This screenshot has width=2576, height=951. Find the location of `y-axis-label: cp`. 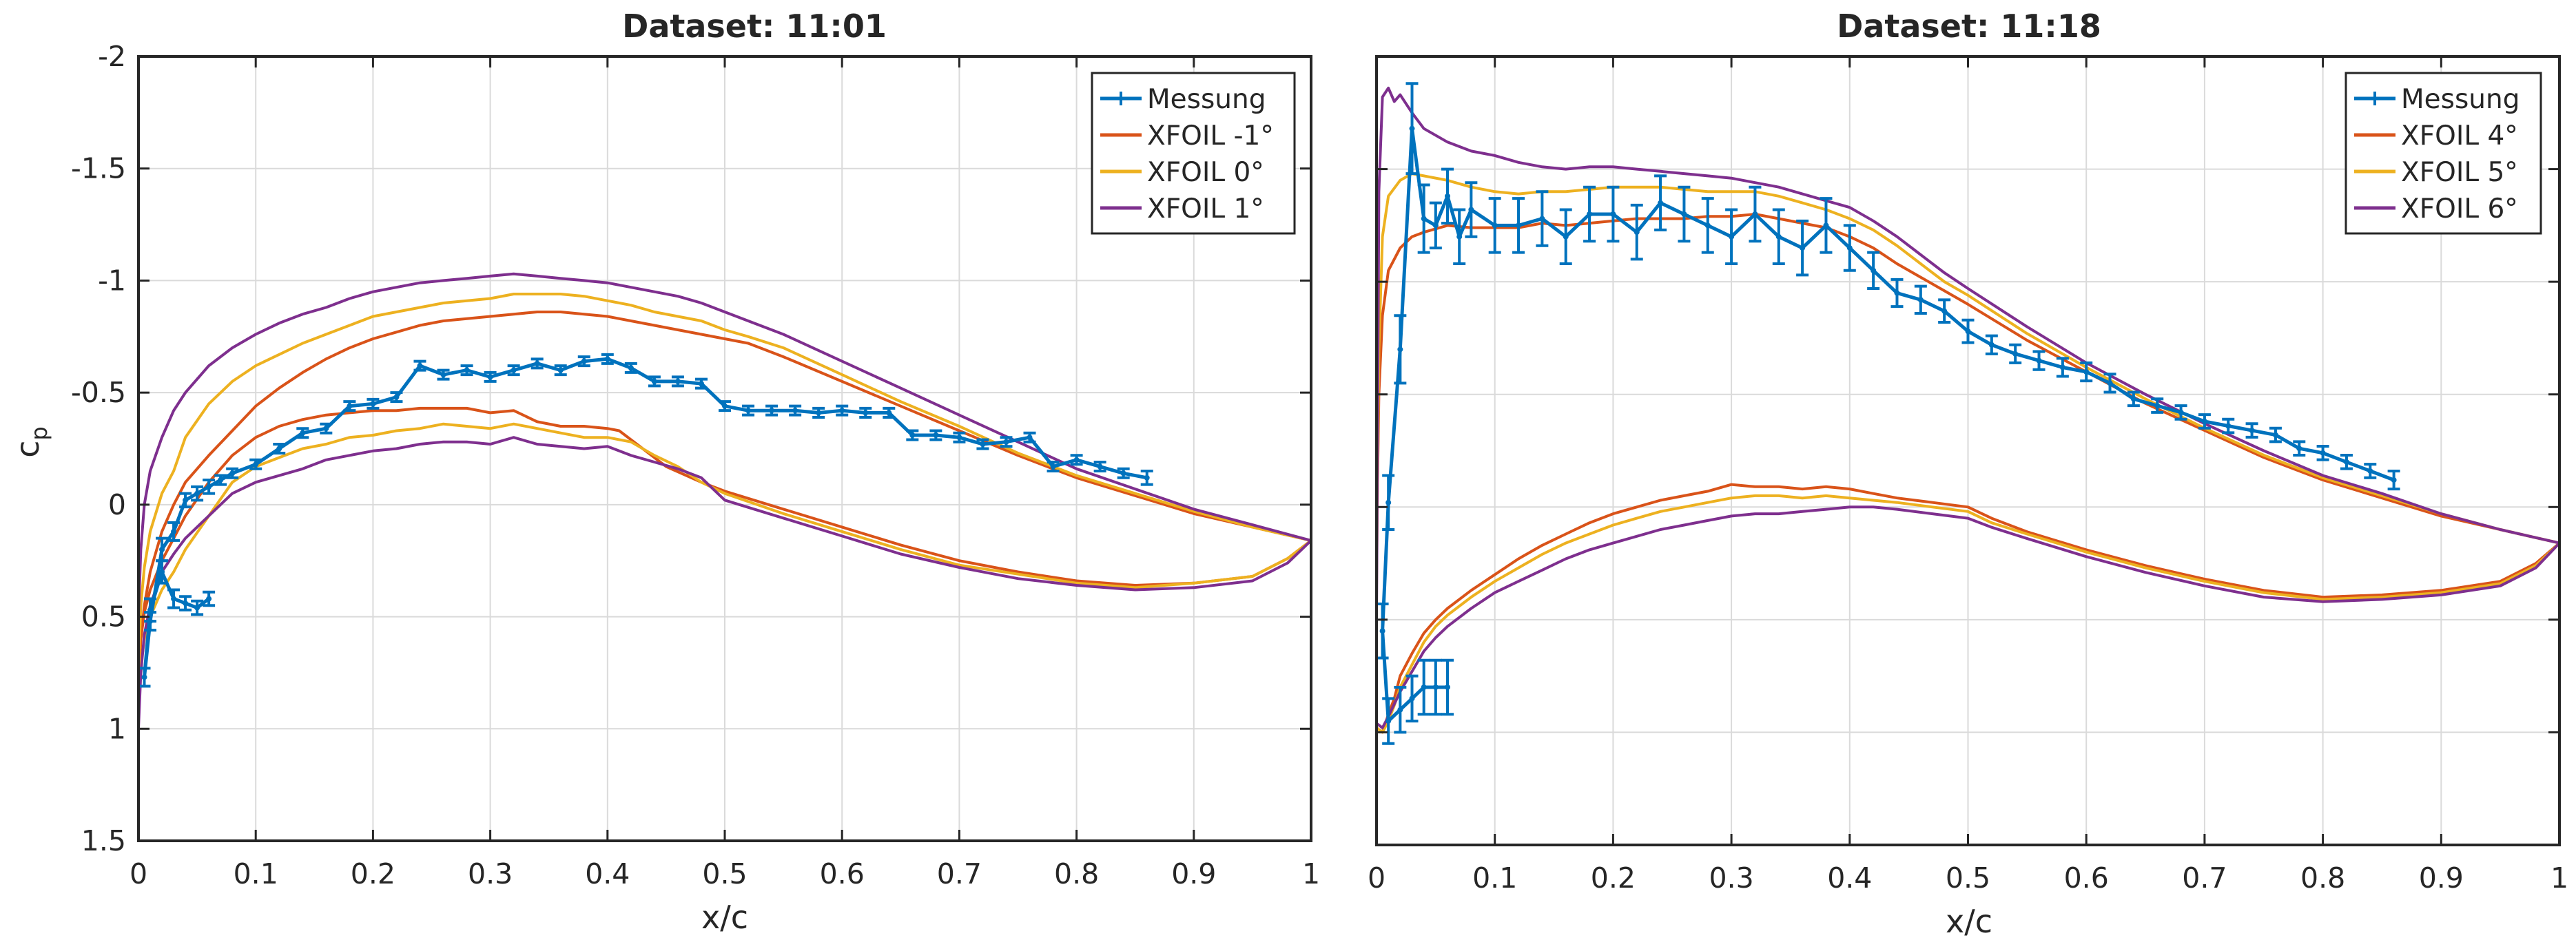

y-axis-label: cp is located at coordinates (30, 442).